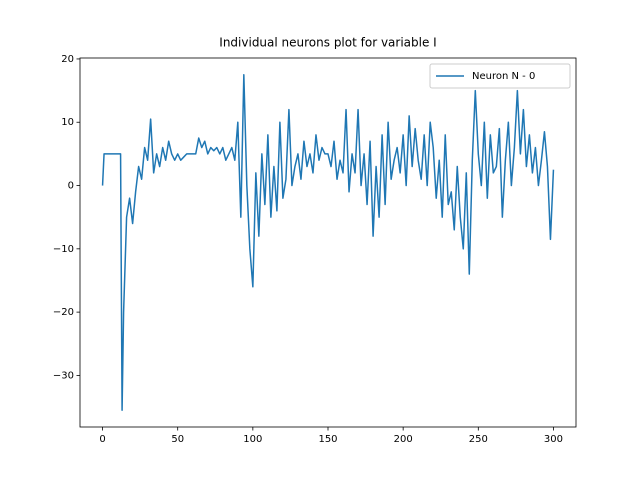 This screenshot has height=480, width=640. What do you see at coordinates (67, 59) in the screenshot?
I see `y-tick-label: 20` at bounding box center [67, 59].